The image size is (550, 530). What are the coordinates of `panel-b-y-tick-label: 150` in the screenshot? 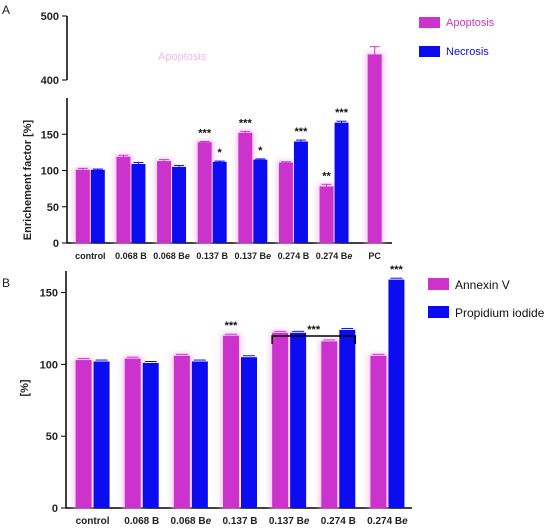 It's located at (49, 294).